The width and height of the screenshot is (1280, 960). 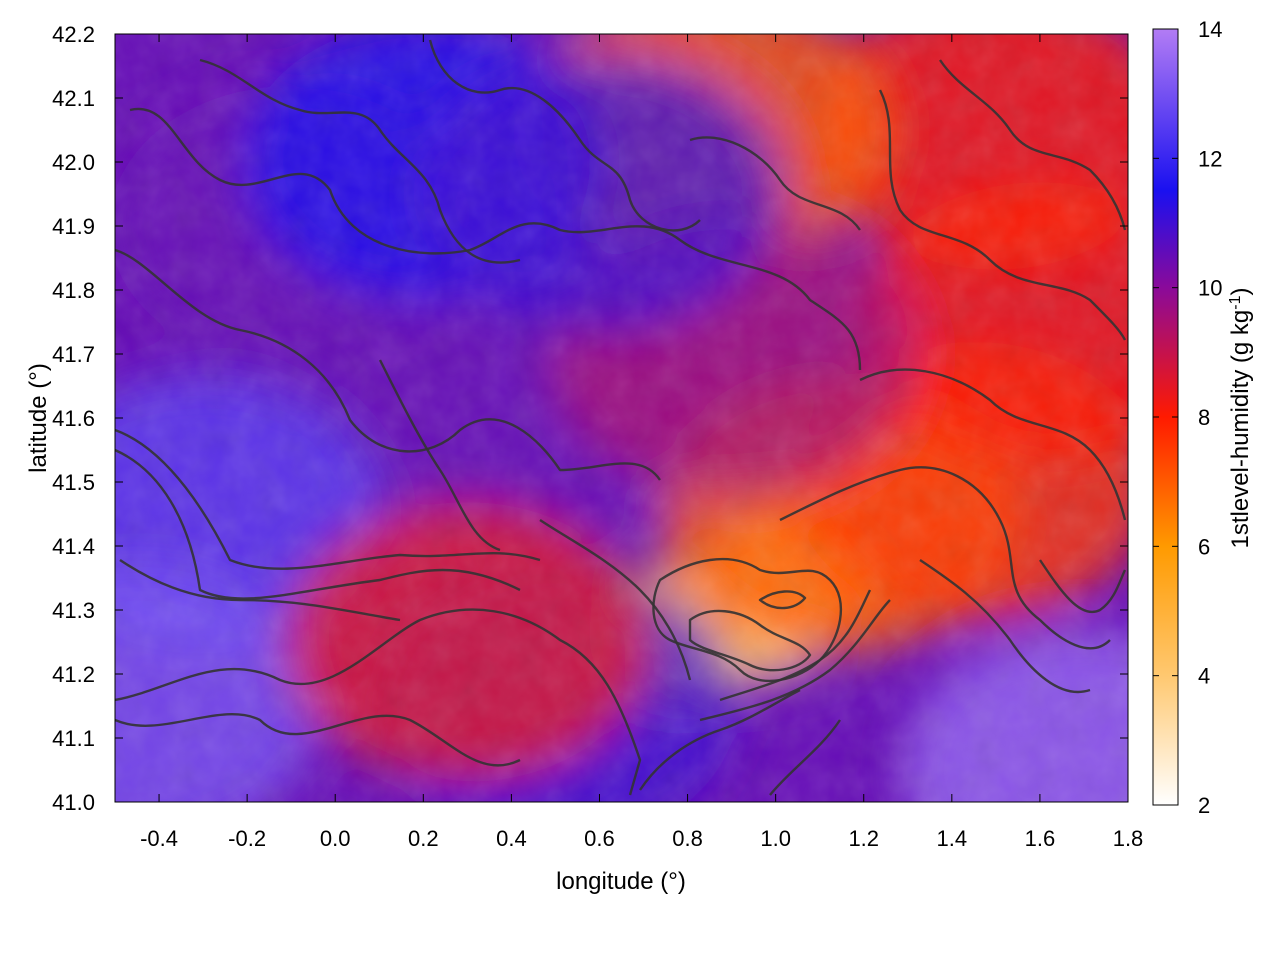 What do you see at coordinates (73, 610) in the screenshot?
I see `y-tick-label: 41.3` at bounding box center [73, 610].